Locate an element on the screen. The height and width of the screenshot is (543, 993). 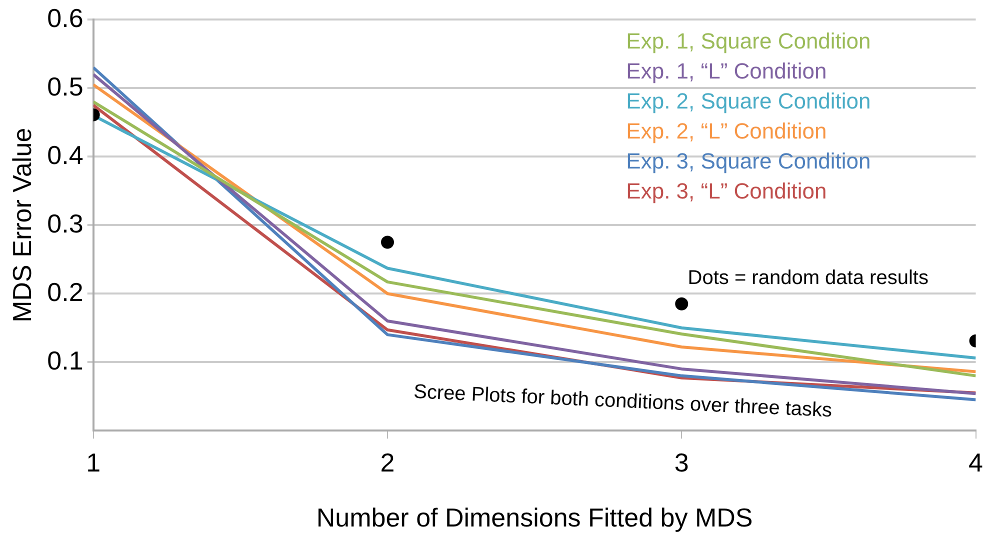
annotation: Dots = random data results is located at coordinates (808, 278).